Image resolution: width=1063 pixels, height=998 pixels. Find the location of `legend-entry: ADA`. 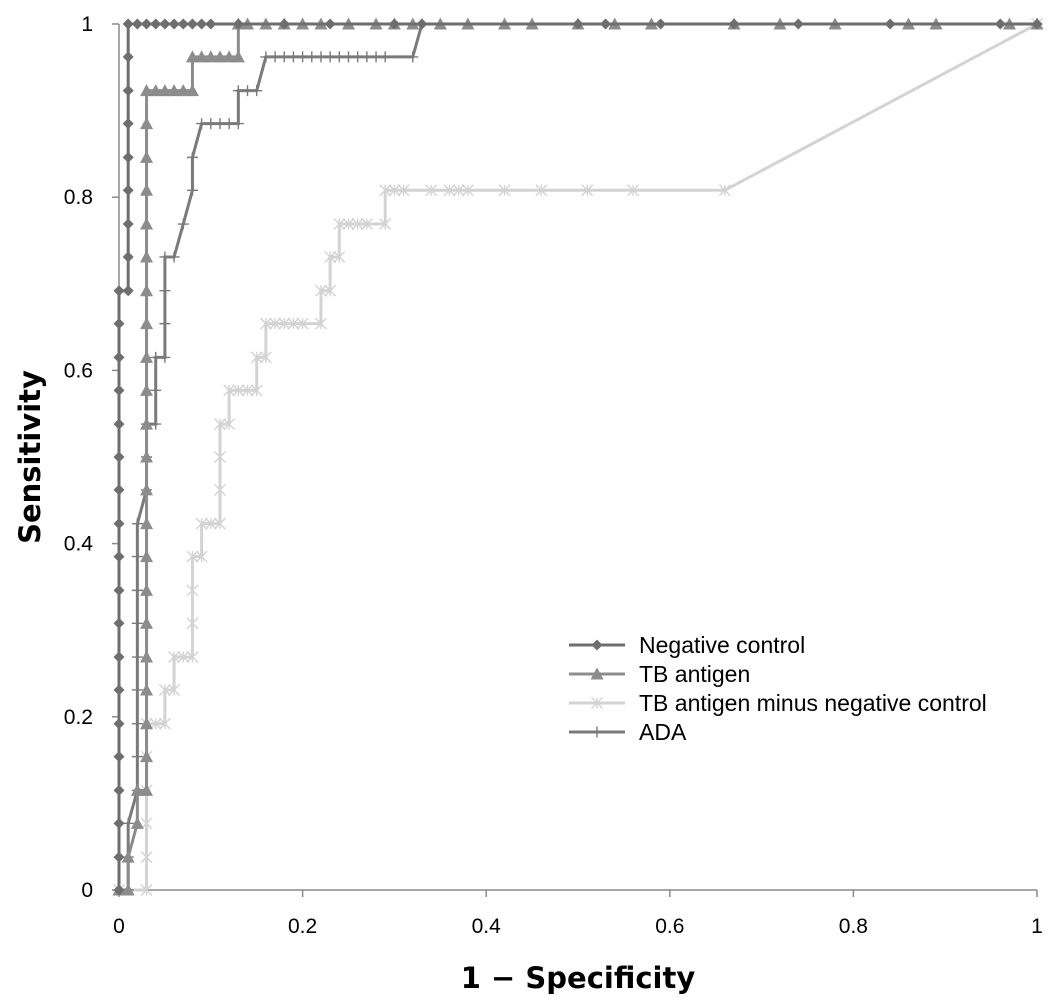

legend-entry: ADA is located at coordinates (628, 732).